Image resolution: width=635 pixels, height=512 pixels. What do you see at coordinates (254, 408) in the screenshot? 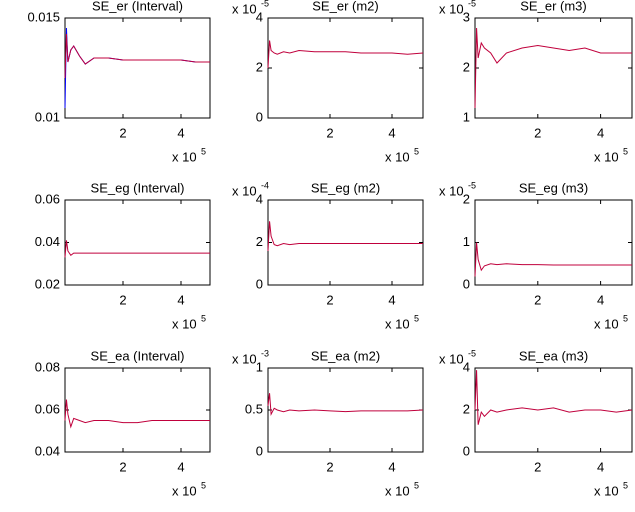
I see `y-tick-label: 0.5` at bounding box center [254, 408].